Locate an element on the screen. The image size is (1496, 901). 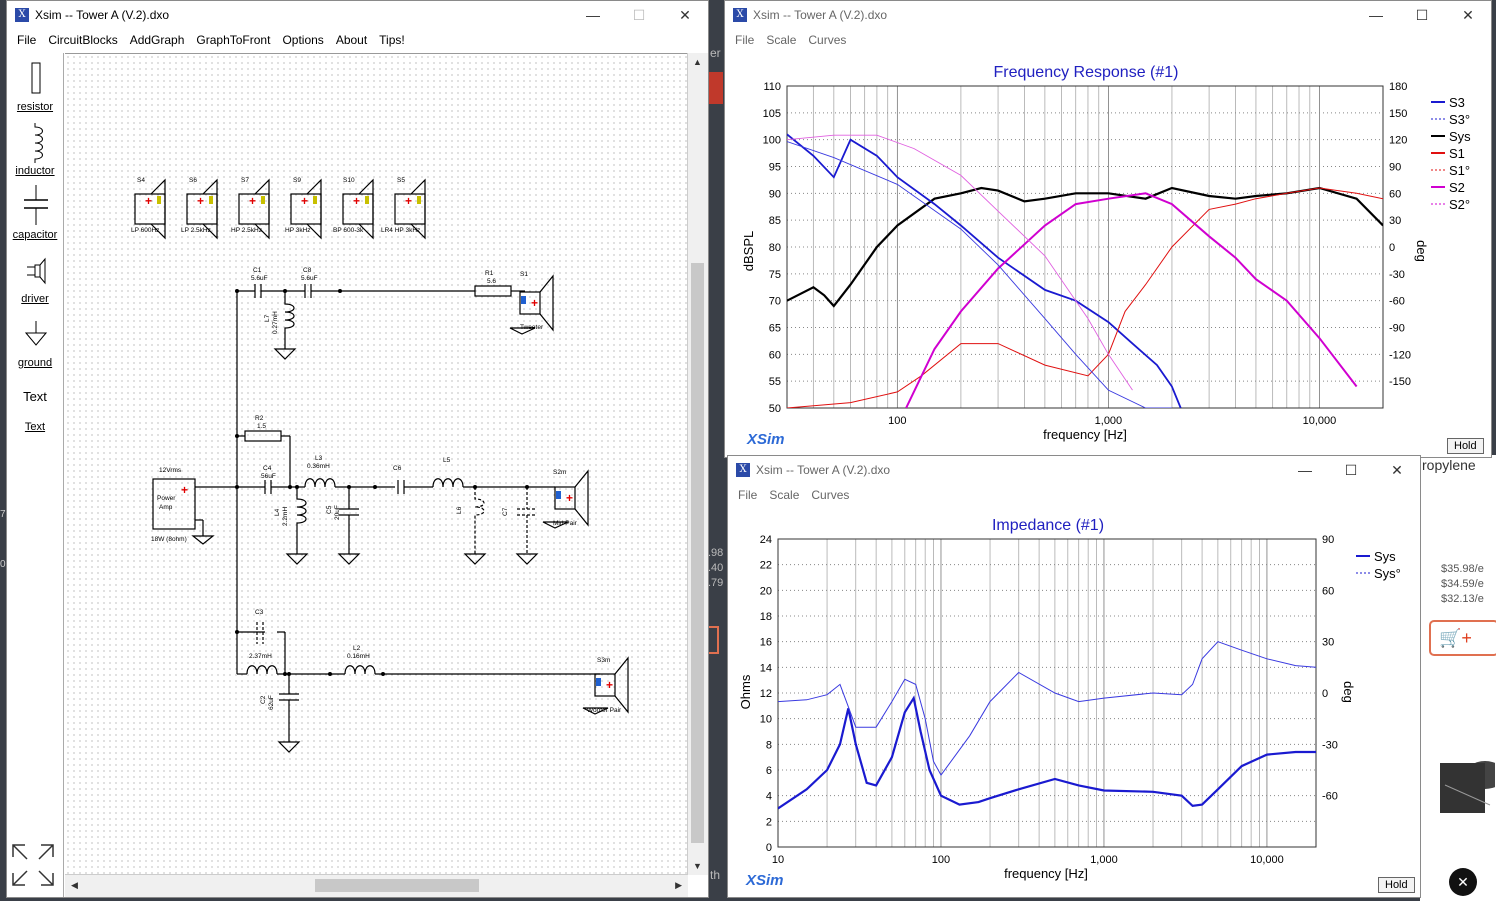
l2-label: L2 is located at coordinates (357, 648).